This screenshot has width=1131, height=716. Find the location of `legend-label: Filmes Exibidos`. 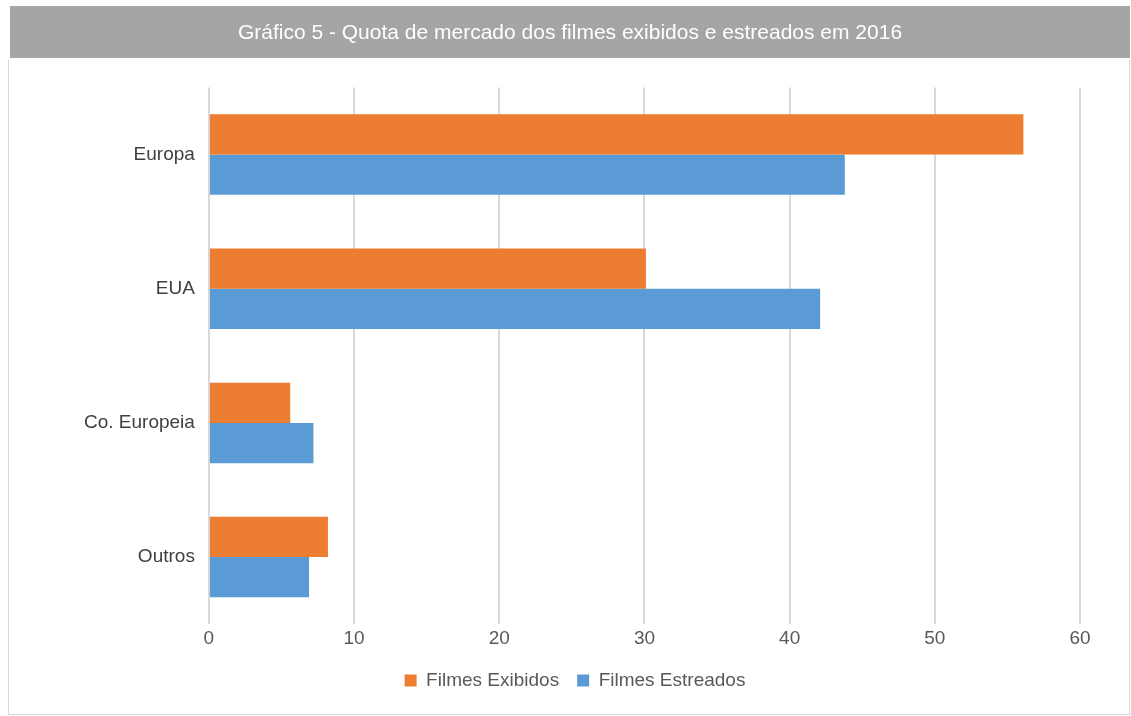

legend-label: Filmes Exibidos is located at coordinates (493, 679).